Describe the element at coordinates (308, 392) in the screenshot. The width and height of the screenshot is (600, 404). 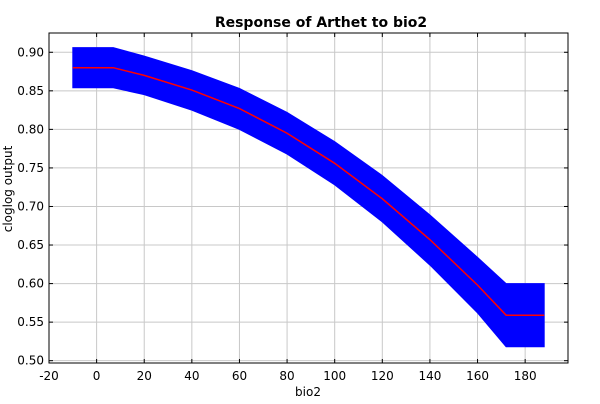
I see `x-axis-label: bio2` at that location.